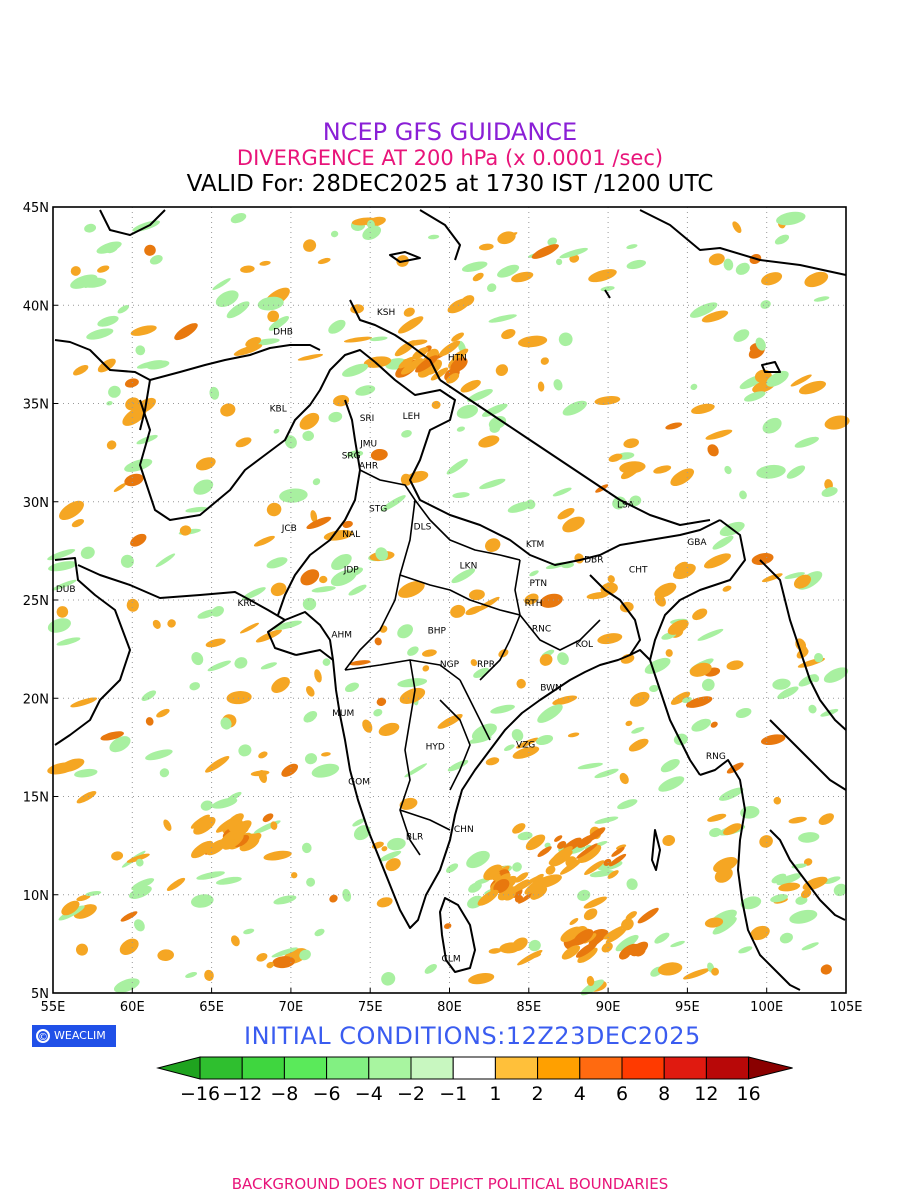  What do you see at coordinates (535, 545) in the screenshot?
I see `station-label: KTM` at bounding box center [535, 545].